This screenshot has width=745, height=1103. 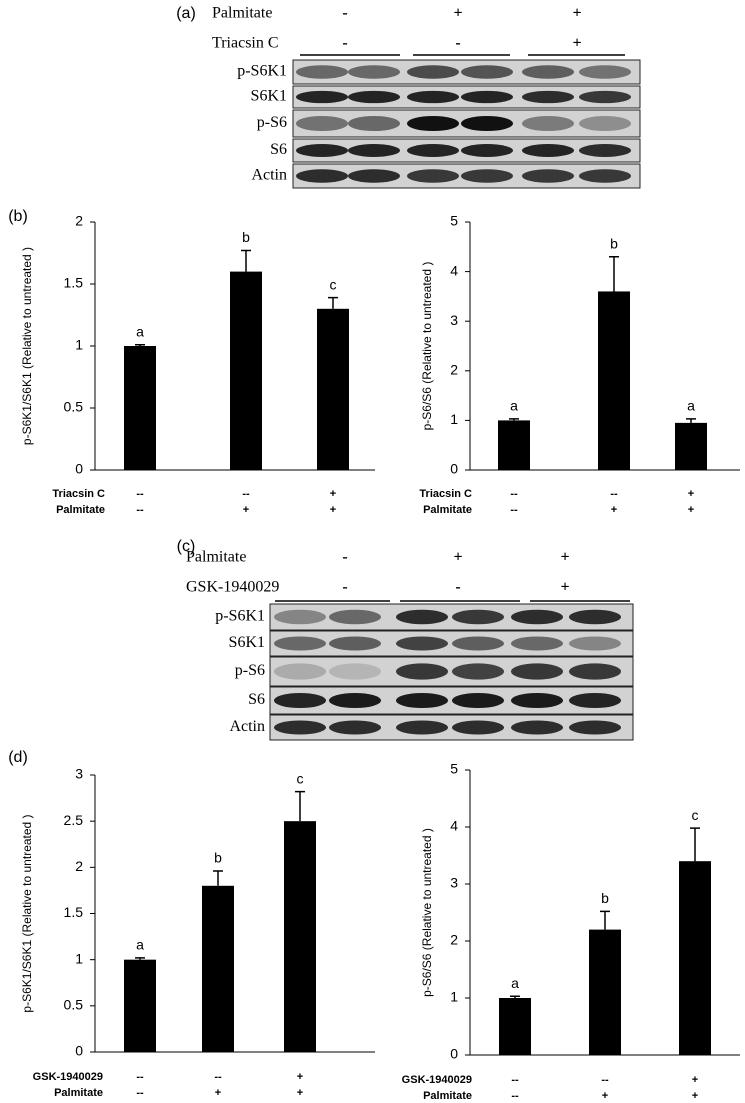 I want to click on y-tick-label: 0.5, so click(x=74, y=1005).